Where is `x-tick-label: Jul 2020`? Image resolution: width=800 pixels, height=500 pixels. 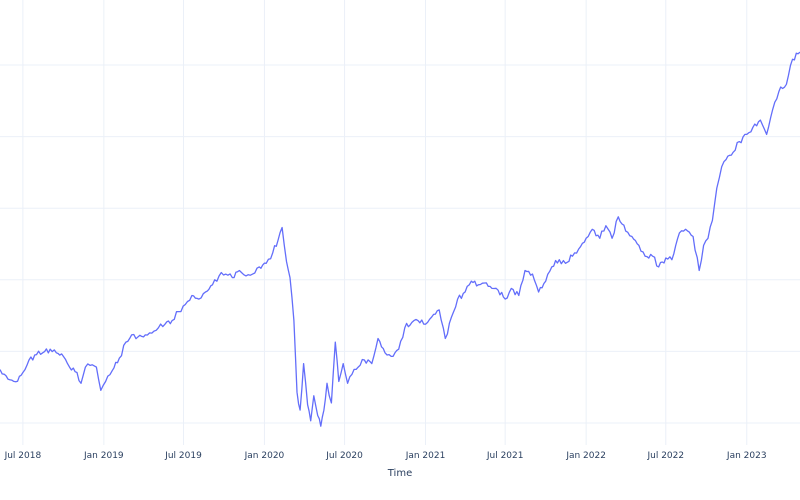
x-tick-label: Jul 2020 is located at coordinates (344, 456).